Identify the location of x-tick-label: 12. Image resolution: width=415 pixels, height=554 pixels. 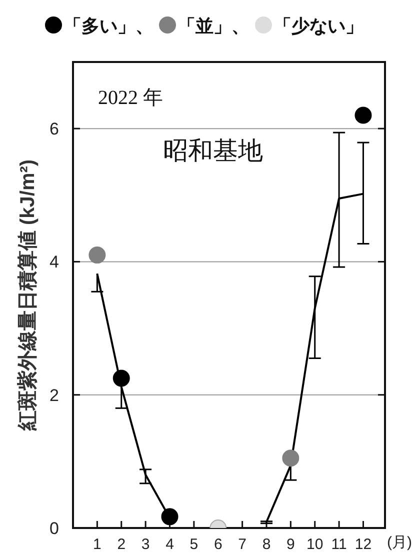
(363, 544).